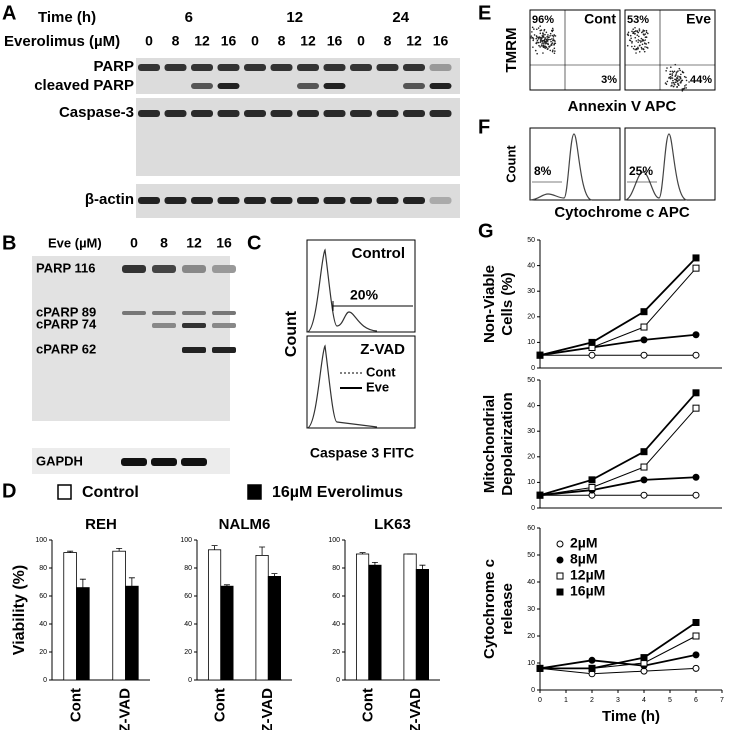 This screenshot has height=730, width=729. What do you see at coordinates (587, 591) in the screenshot?
I see `legend-label: 16µM` at bounding box center [587, 591].